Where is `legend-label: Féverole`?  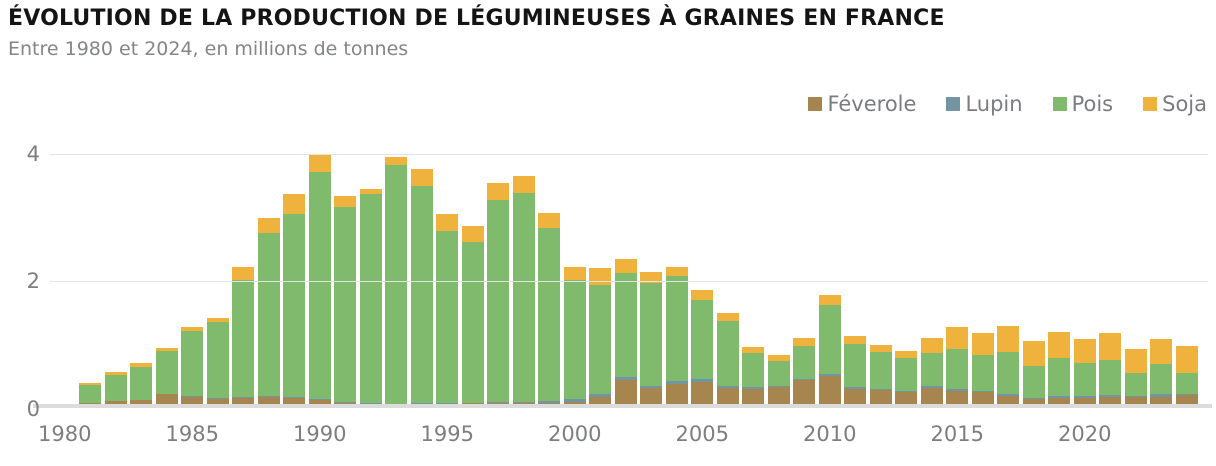 legend-label: Féverole is located at coordinates (872, 104).